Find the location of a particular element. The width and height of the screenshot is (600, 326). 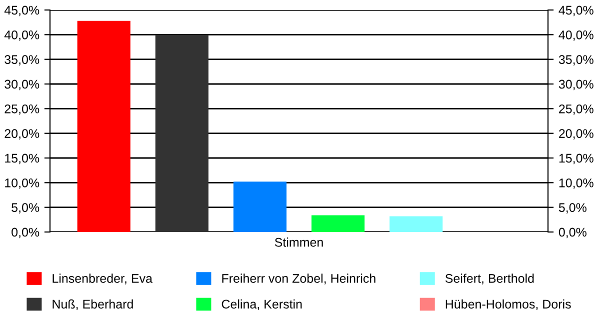

text: 15,0% is located at coordinates (576, 159).